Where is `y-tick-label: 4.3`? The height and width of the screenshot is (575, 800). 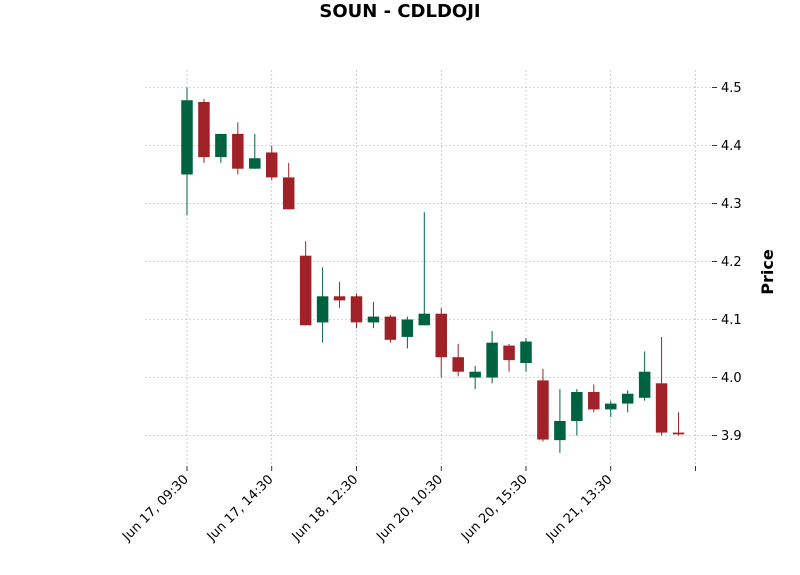 y-tick-label: 4.3 is located at coordinates (731, 204).